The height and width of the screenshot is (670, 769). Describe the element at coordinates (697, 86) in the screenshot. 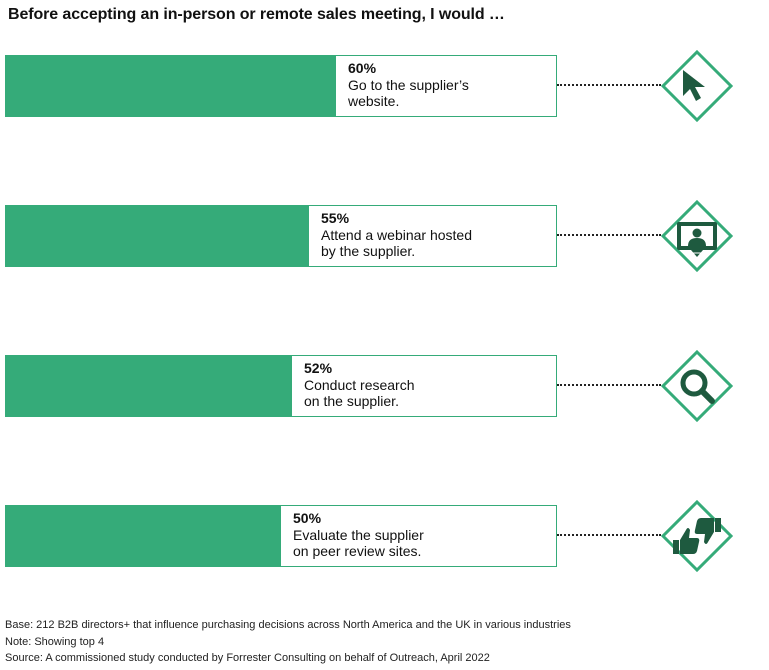

I see `cursor-arrow-icon` at that location.